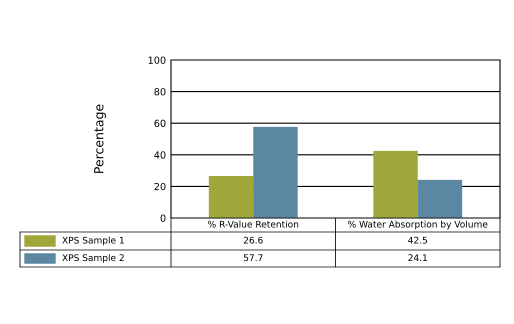 This screenshot has width=514, height=324. Describe the element at coordinates (418, 240) in the screenshot. I see `data-label: 42.5` at that location.